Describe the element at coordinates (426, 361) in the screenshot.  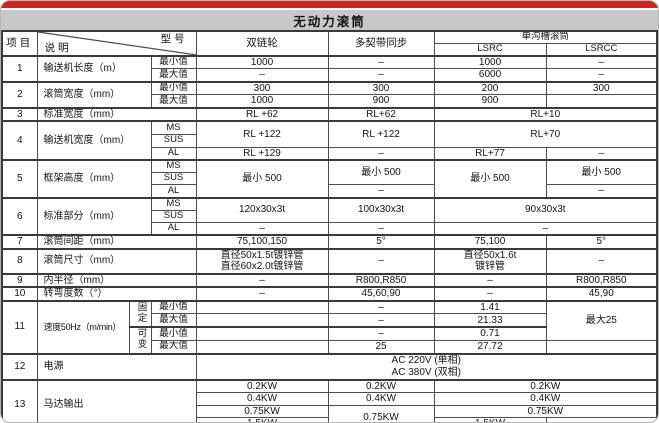
I see `value-line: AC 220V (单相)` at that location.